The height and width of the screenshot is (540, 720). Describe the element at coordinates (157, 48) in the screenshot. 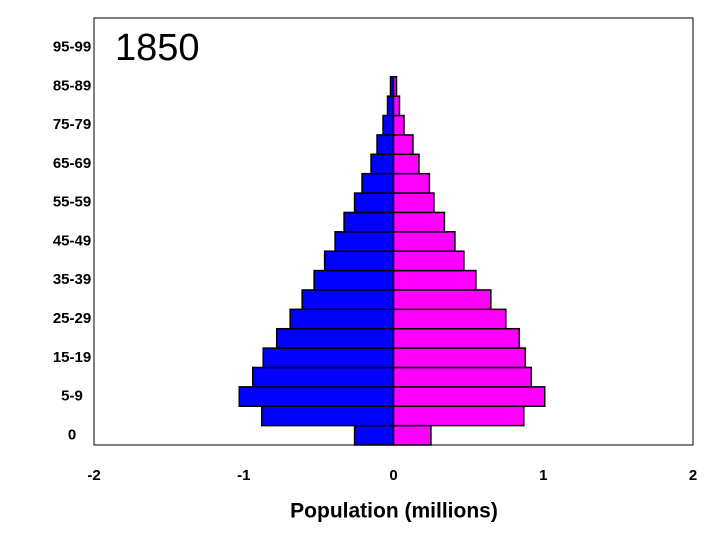

I see `chart-title: 1850` at that location.